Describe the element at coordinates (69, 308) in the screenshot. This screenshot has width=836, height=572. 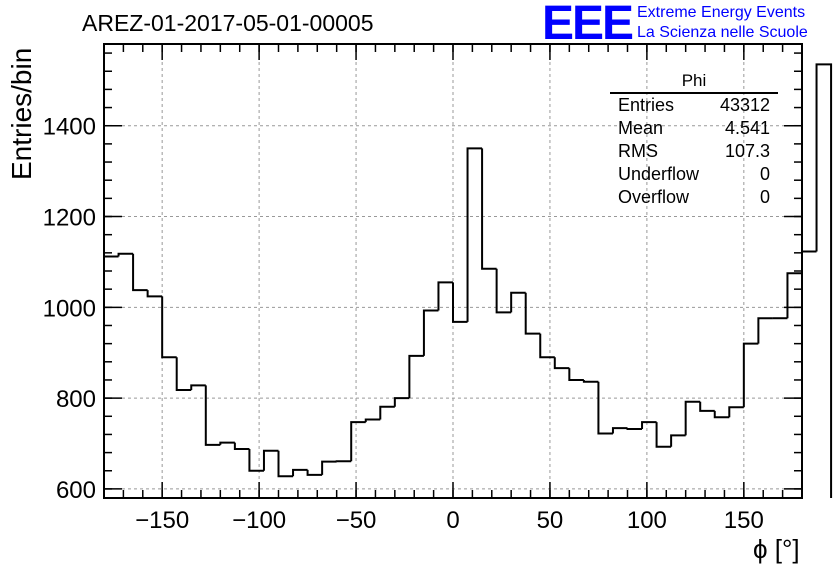
I see `y-tick-label: 1000` at that location.